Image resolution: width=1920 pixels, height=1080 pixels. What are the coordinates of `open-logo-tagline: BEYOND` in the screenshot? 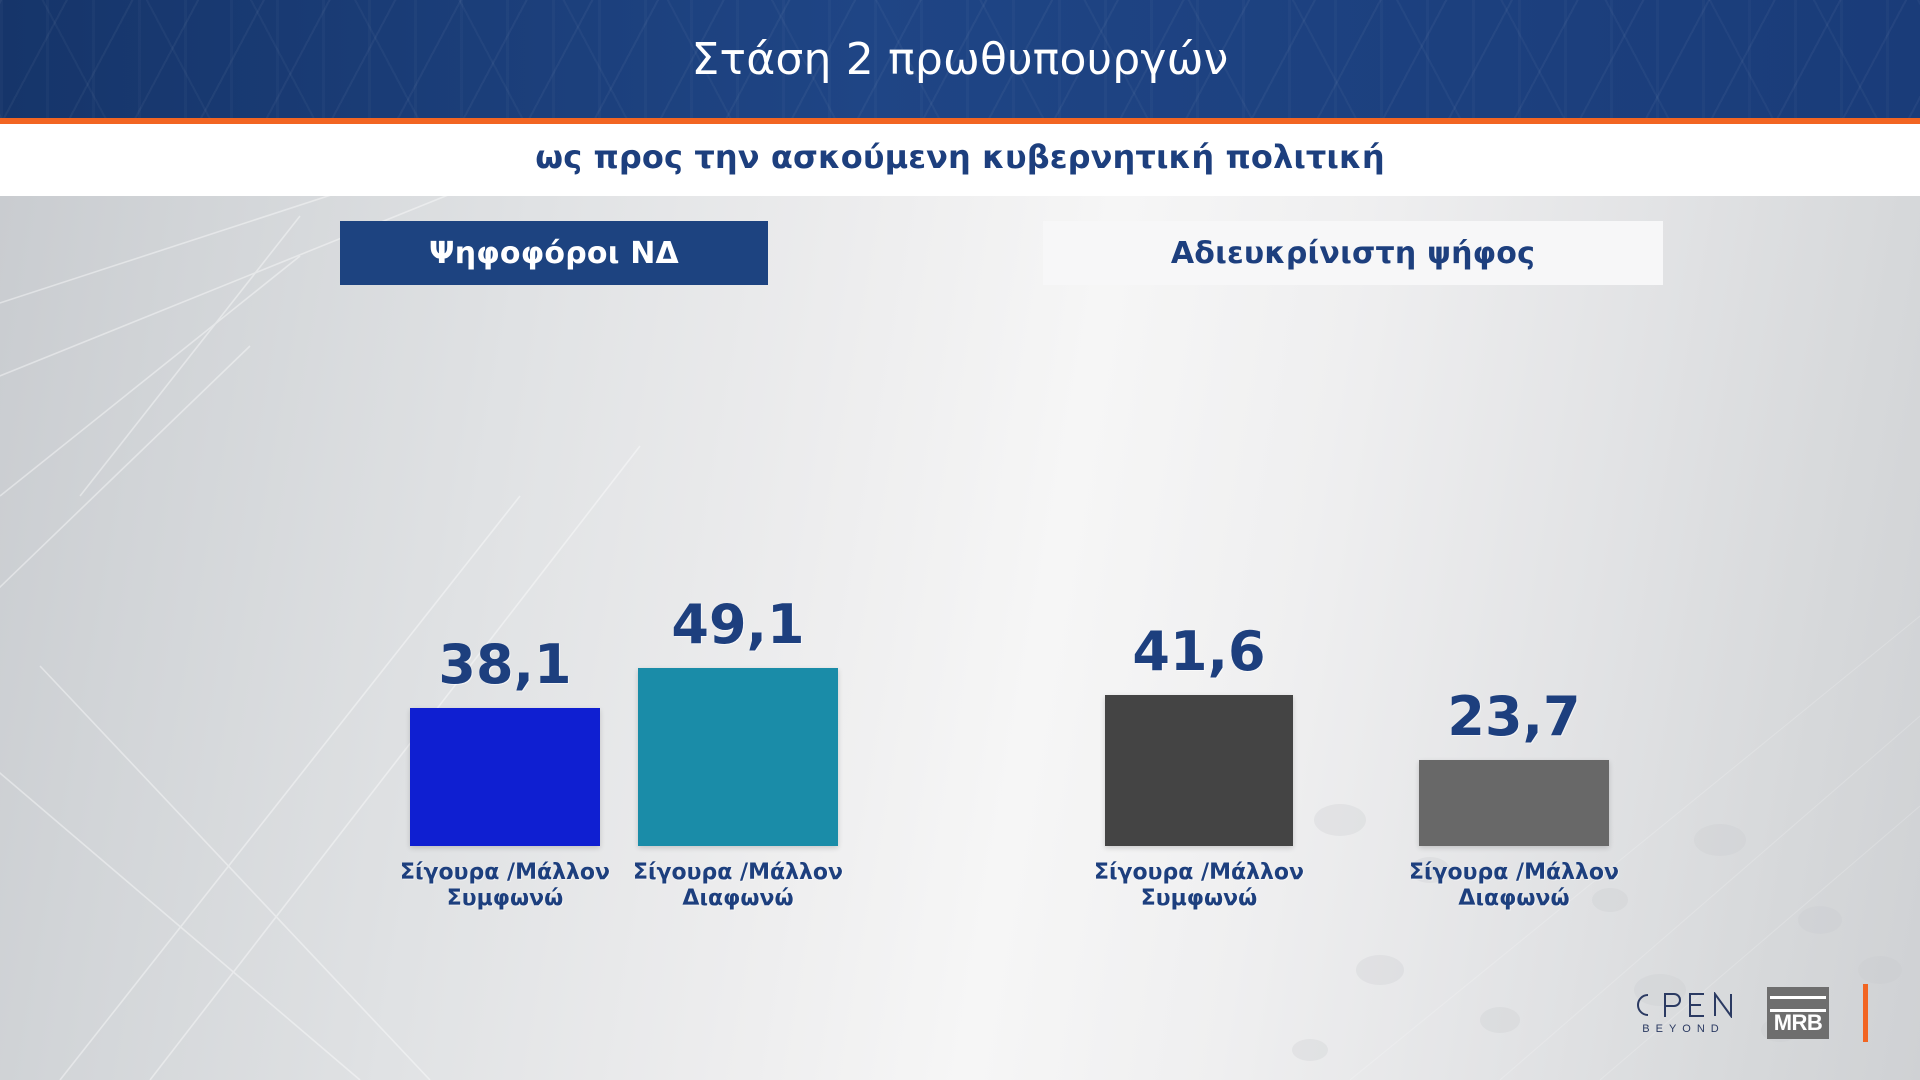 It's located at (1683, 1028).